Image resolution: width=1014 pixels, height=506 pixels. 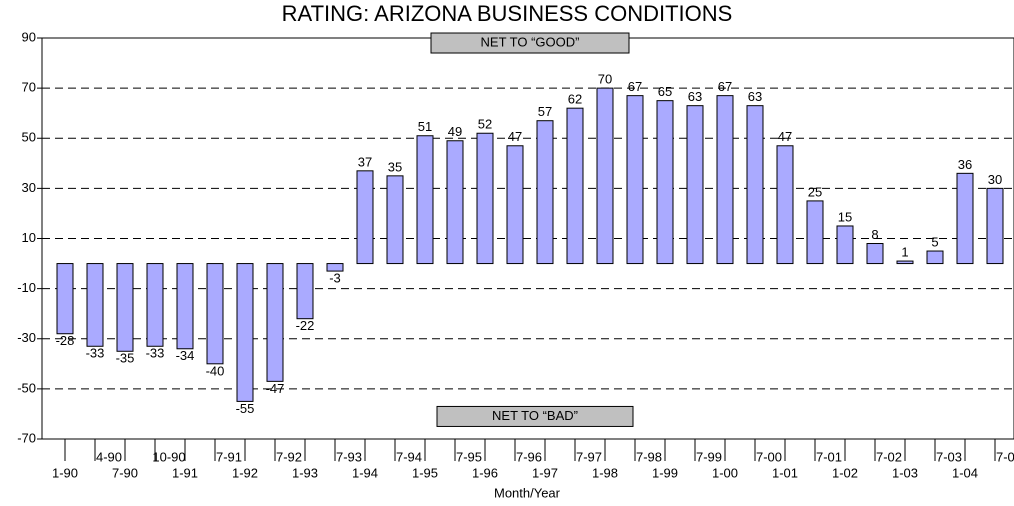 What do you see at coordinates (455, 131) in the screenshot?
I see `value-label: 49` at bounding box center [455, 131].